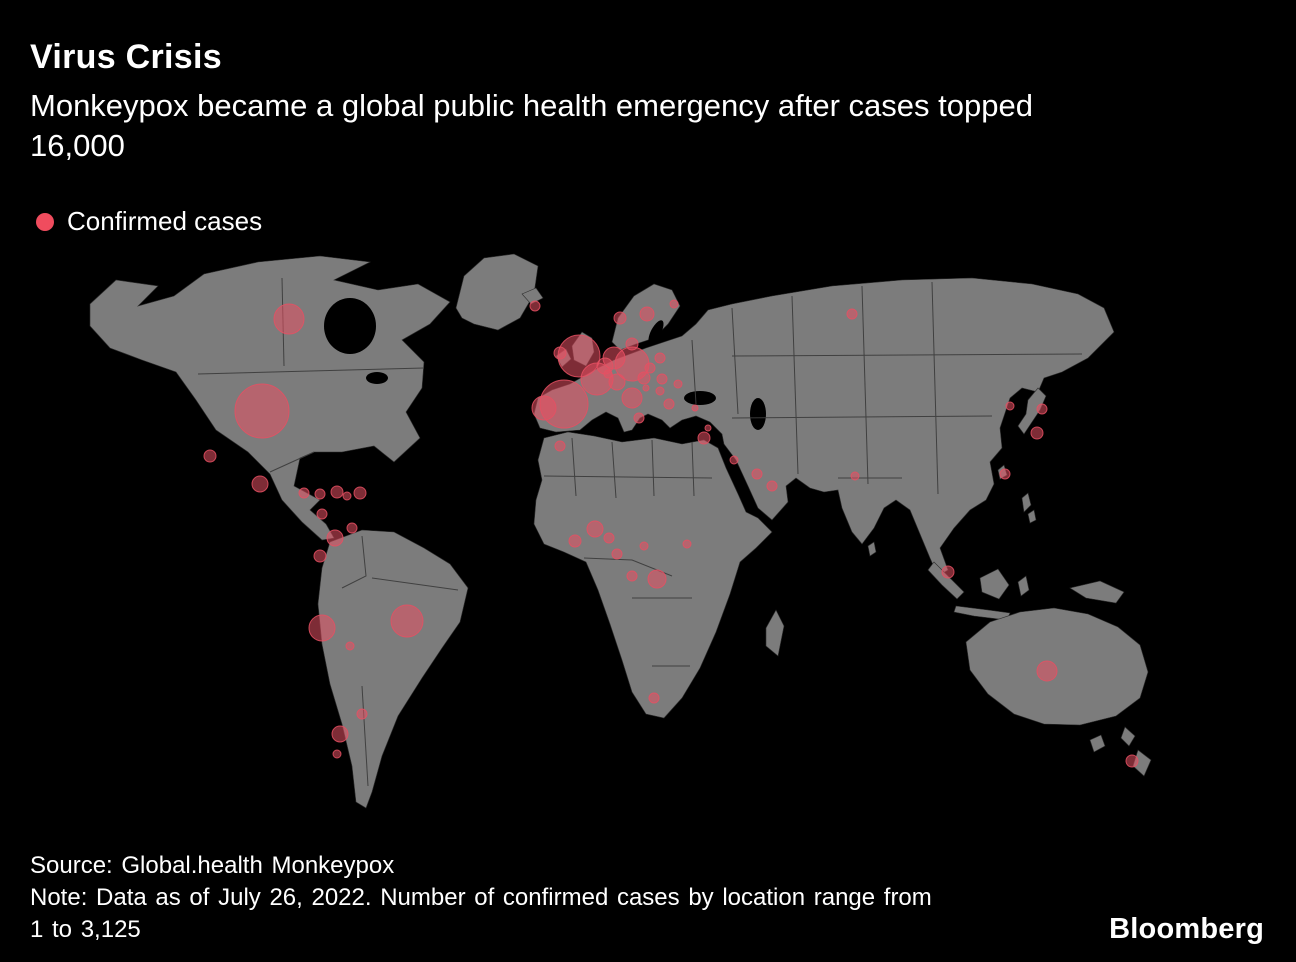 The width and height of the screenshot is (1296, 962). What do you see at coordinates (656, 332) in the screenshot?
I see `baltic-sea` at bounding box center [656, 332].